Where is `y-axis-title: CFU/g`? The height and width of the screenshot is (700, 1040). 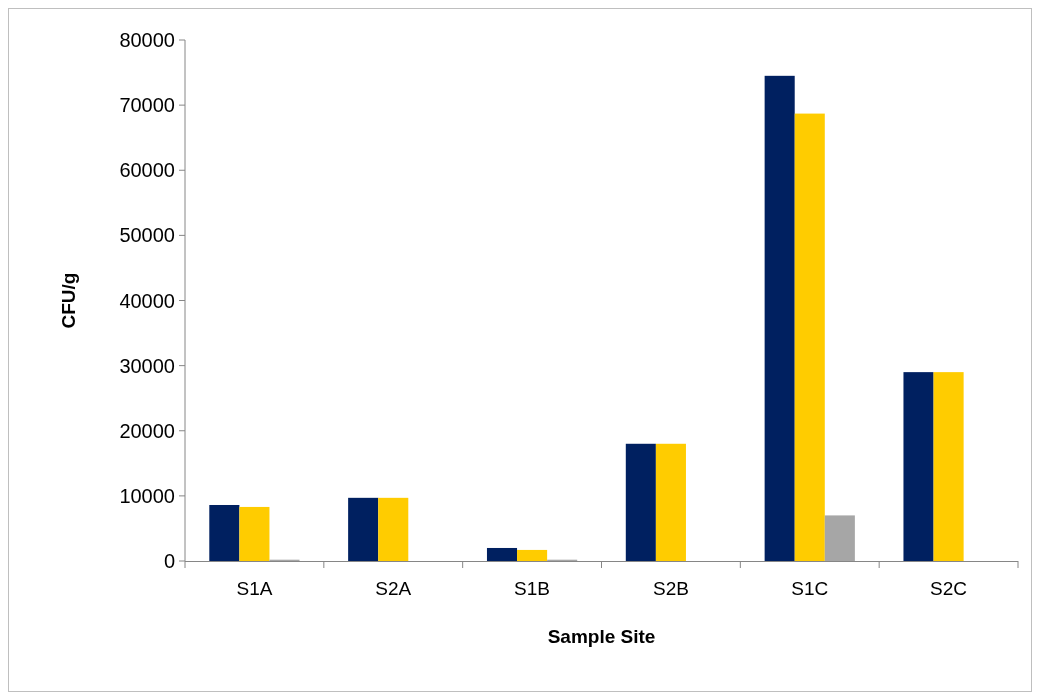 y-axis-title: CFU/g is located at coordinates (68, 300).